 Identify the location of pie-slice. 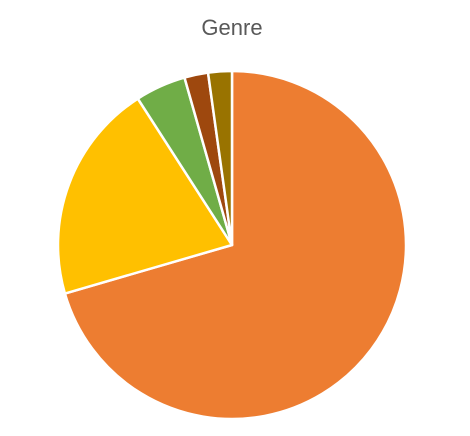
(220, 158).